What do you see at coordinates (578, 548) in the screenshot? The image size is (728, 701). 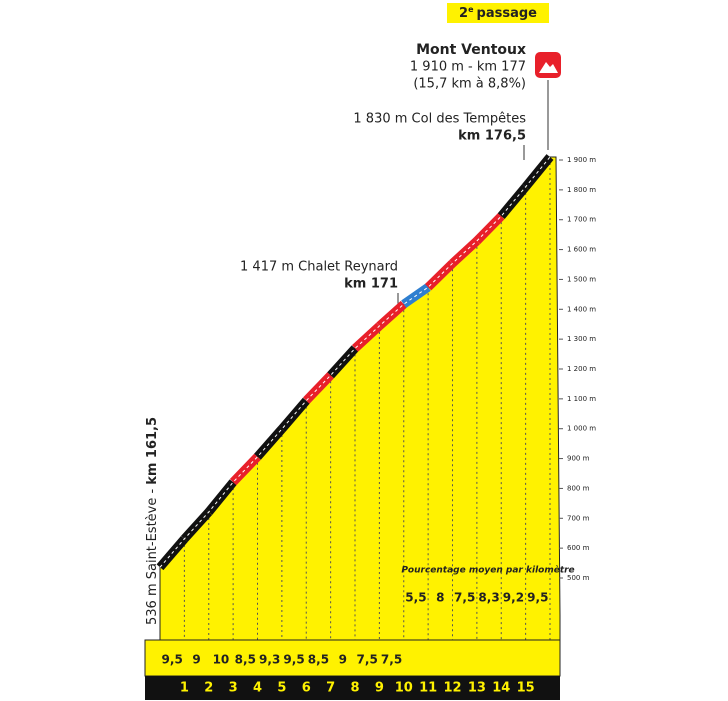 I see `y-tick-label: 600 m` at bounding box center [578, 548].